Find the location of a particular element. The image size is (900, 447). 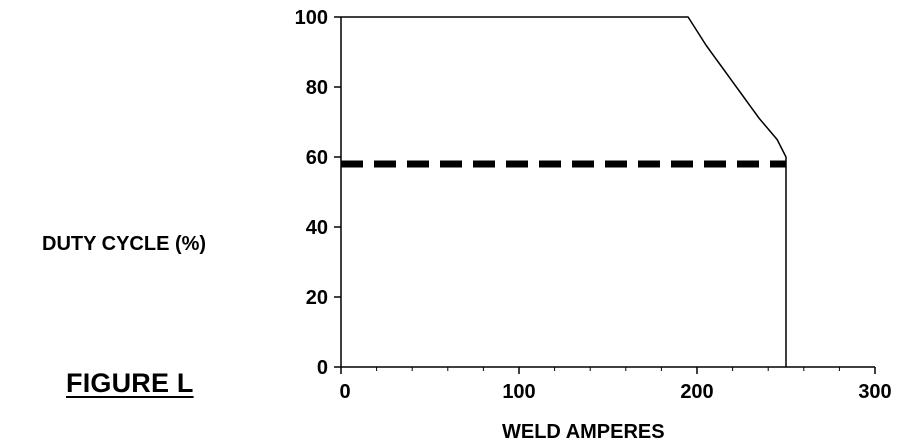

y-tick-label: 80 is located at coordinates (317, 88).